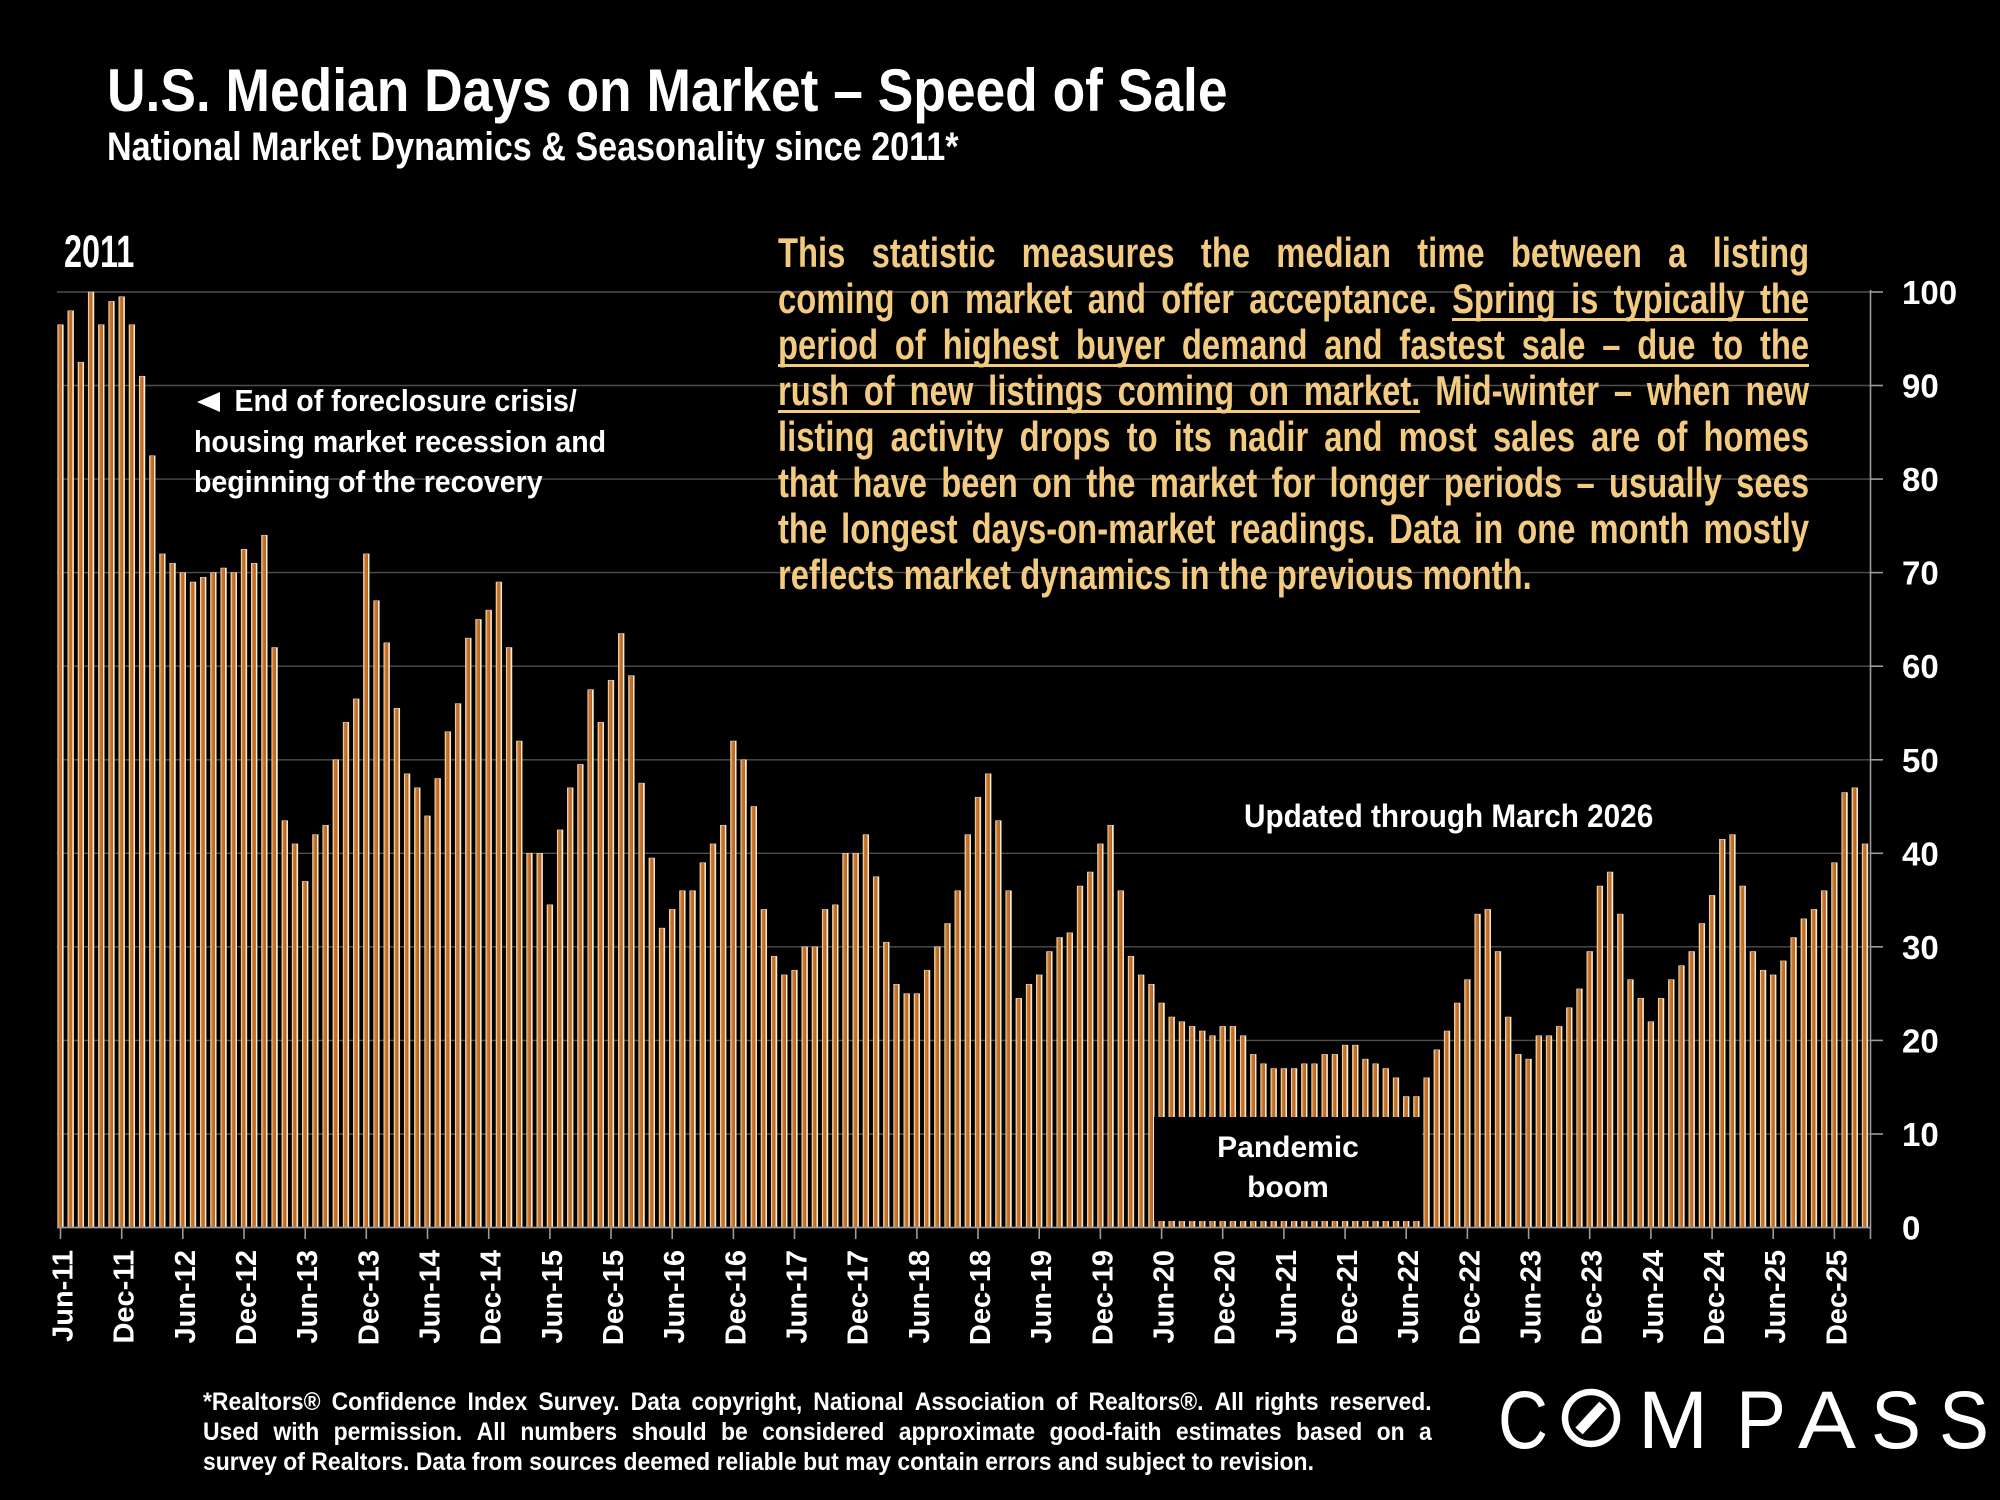 Image resolution: width=2000 pixels, height=1500 pixels. I want to click on svg-text: 40, so click(1920, 853).